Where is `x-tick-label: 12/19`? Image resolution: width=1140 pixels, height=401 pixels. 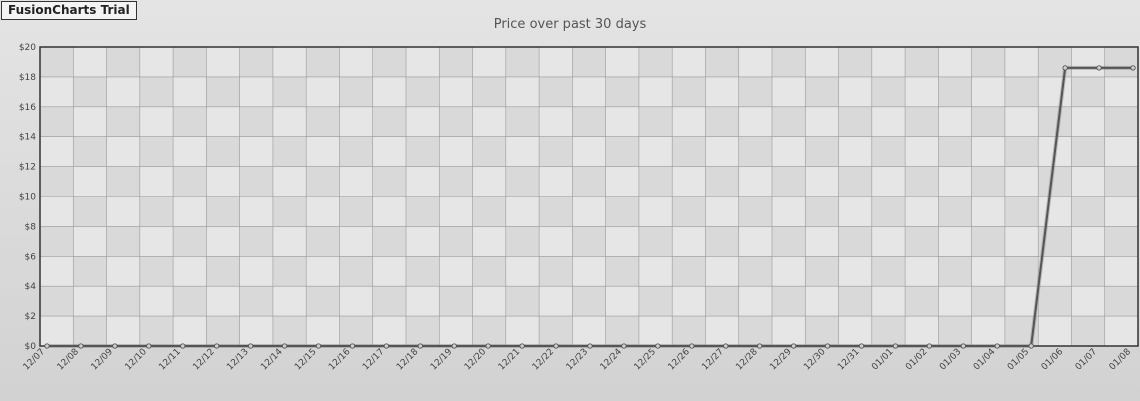
x-tick-label: 12/19 is located at coordinates (442, 360).